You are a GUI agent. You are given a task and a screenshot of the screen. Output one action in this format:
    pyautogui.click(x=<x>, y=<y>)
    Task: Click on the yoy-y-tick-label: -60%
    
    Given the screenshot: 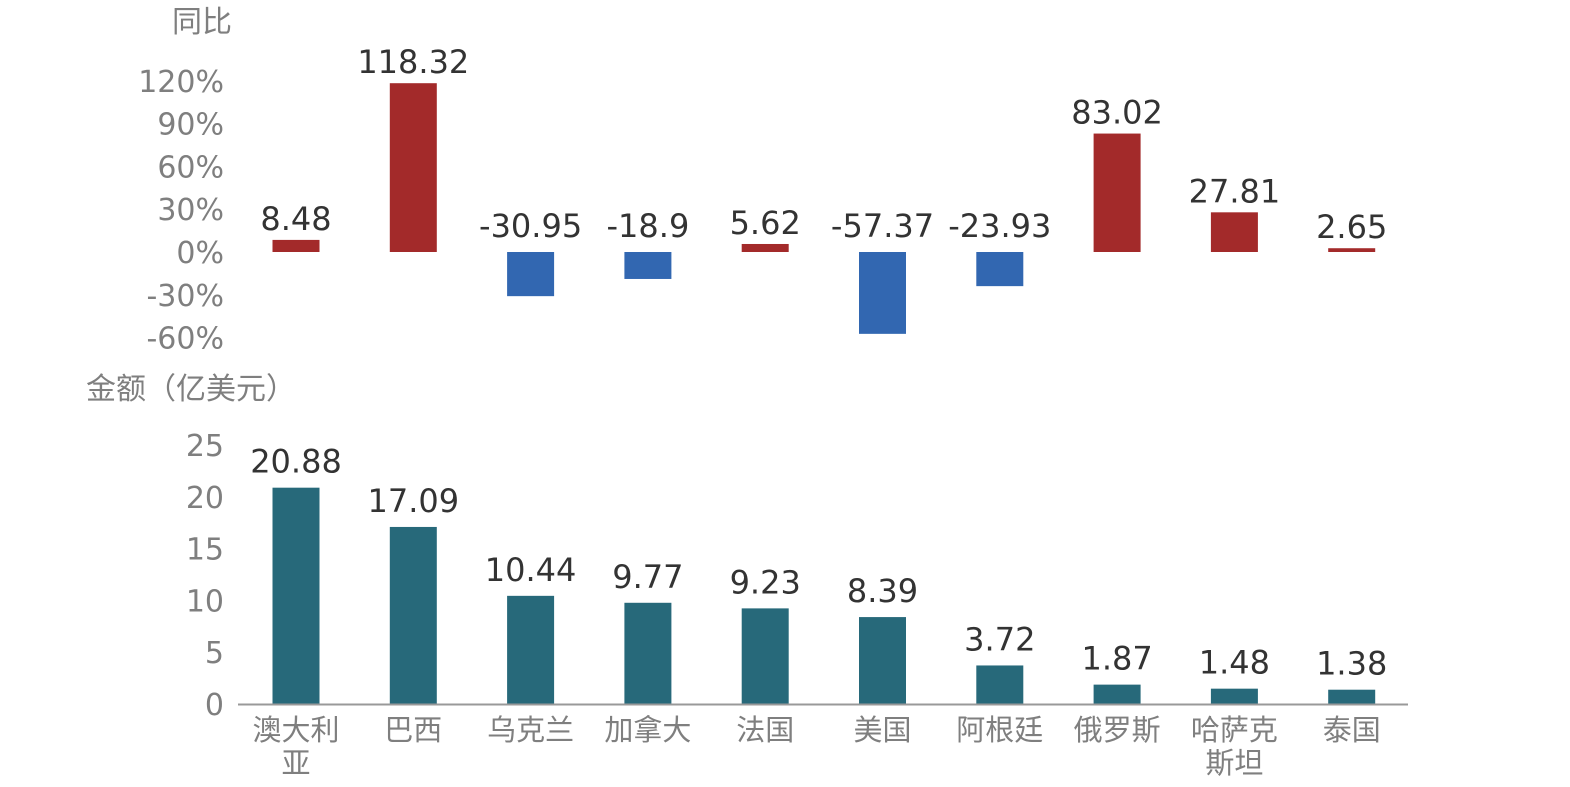 What is the action you would take?
    pyautogui.click(x=185, y=339)
    